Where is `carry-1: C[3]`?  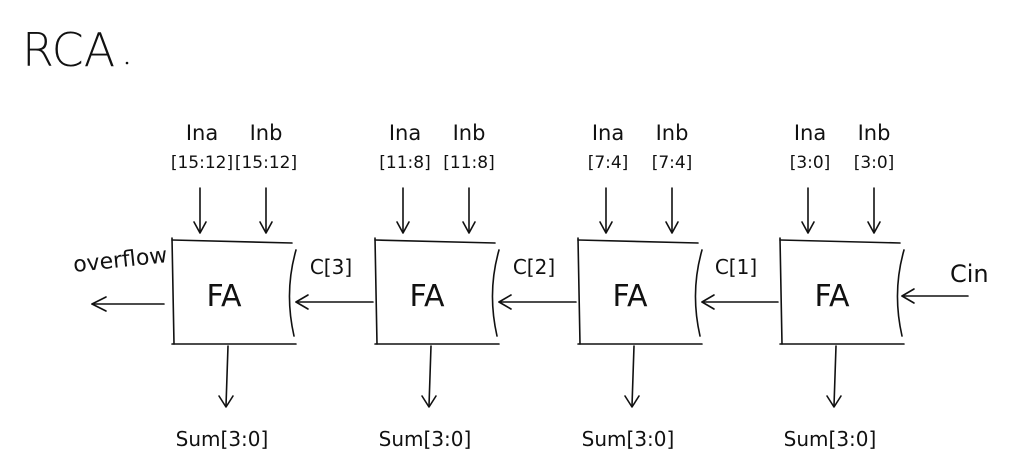
carry-1: C[3] is located at coordinates (334, 282).